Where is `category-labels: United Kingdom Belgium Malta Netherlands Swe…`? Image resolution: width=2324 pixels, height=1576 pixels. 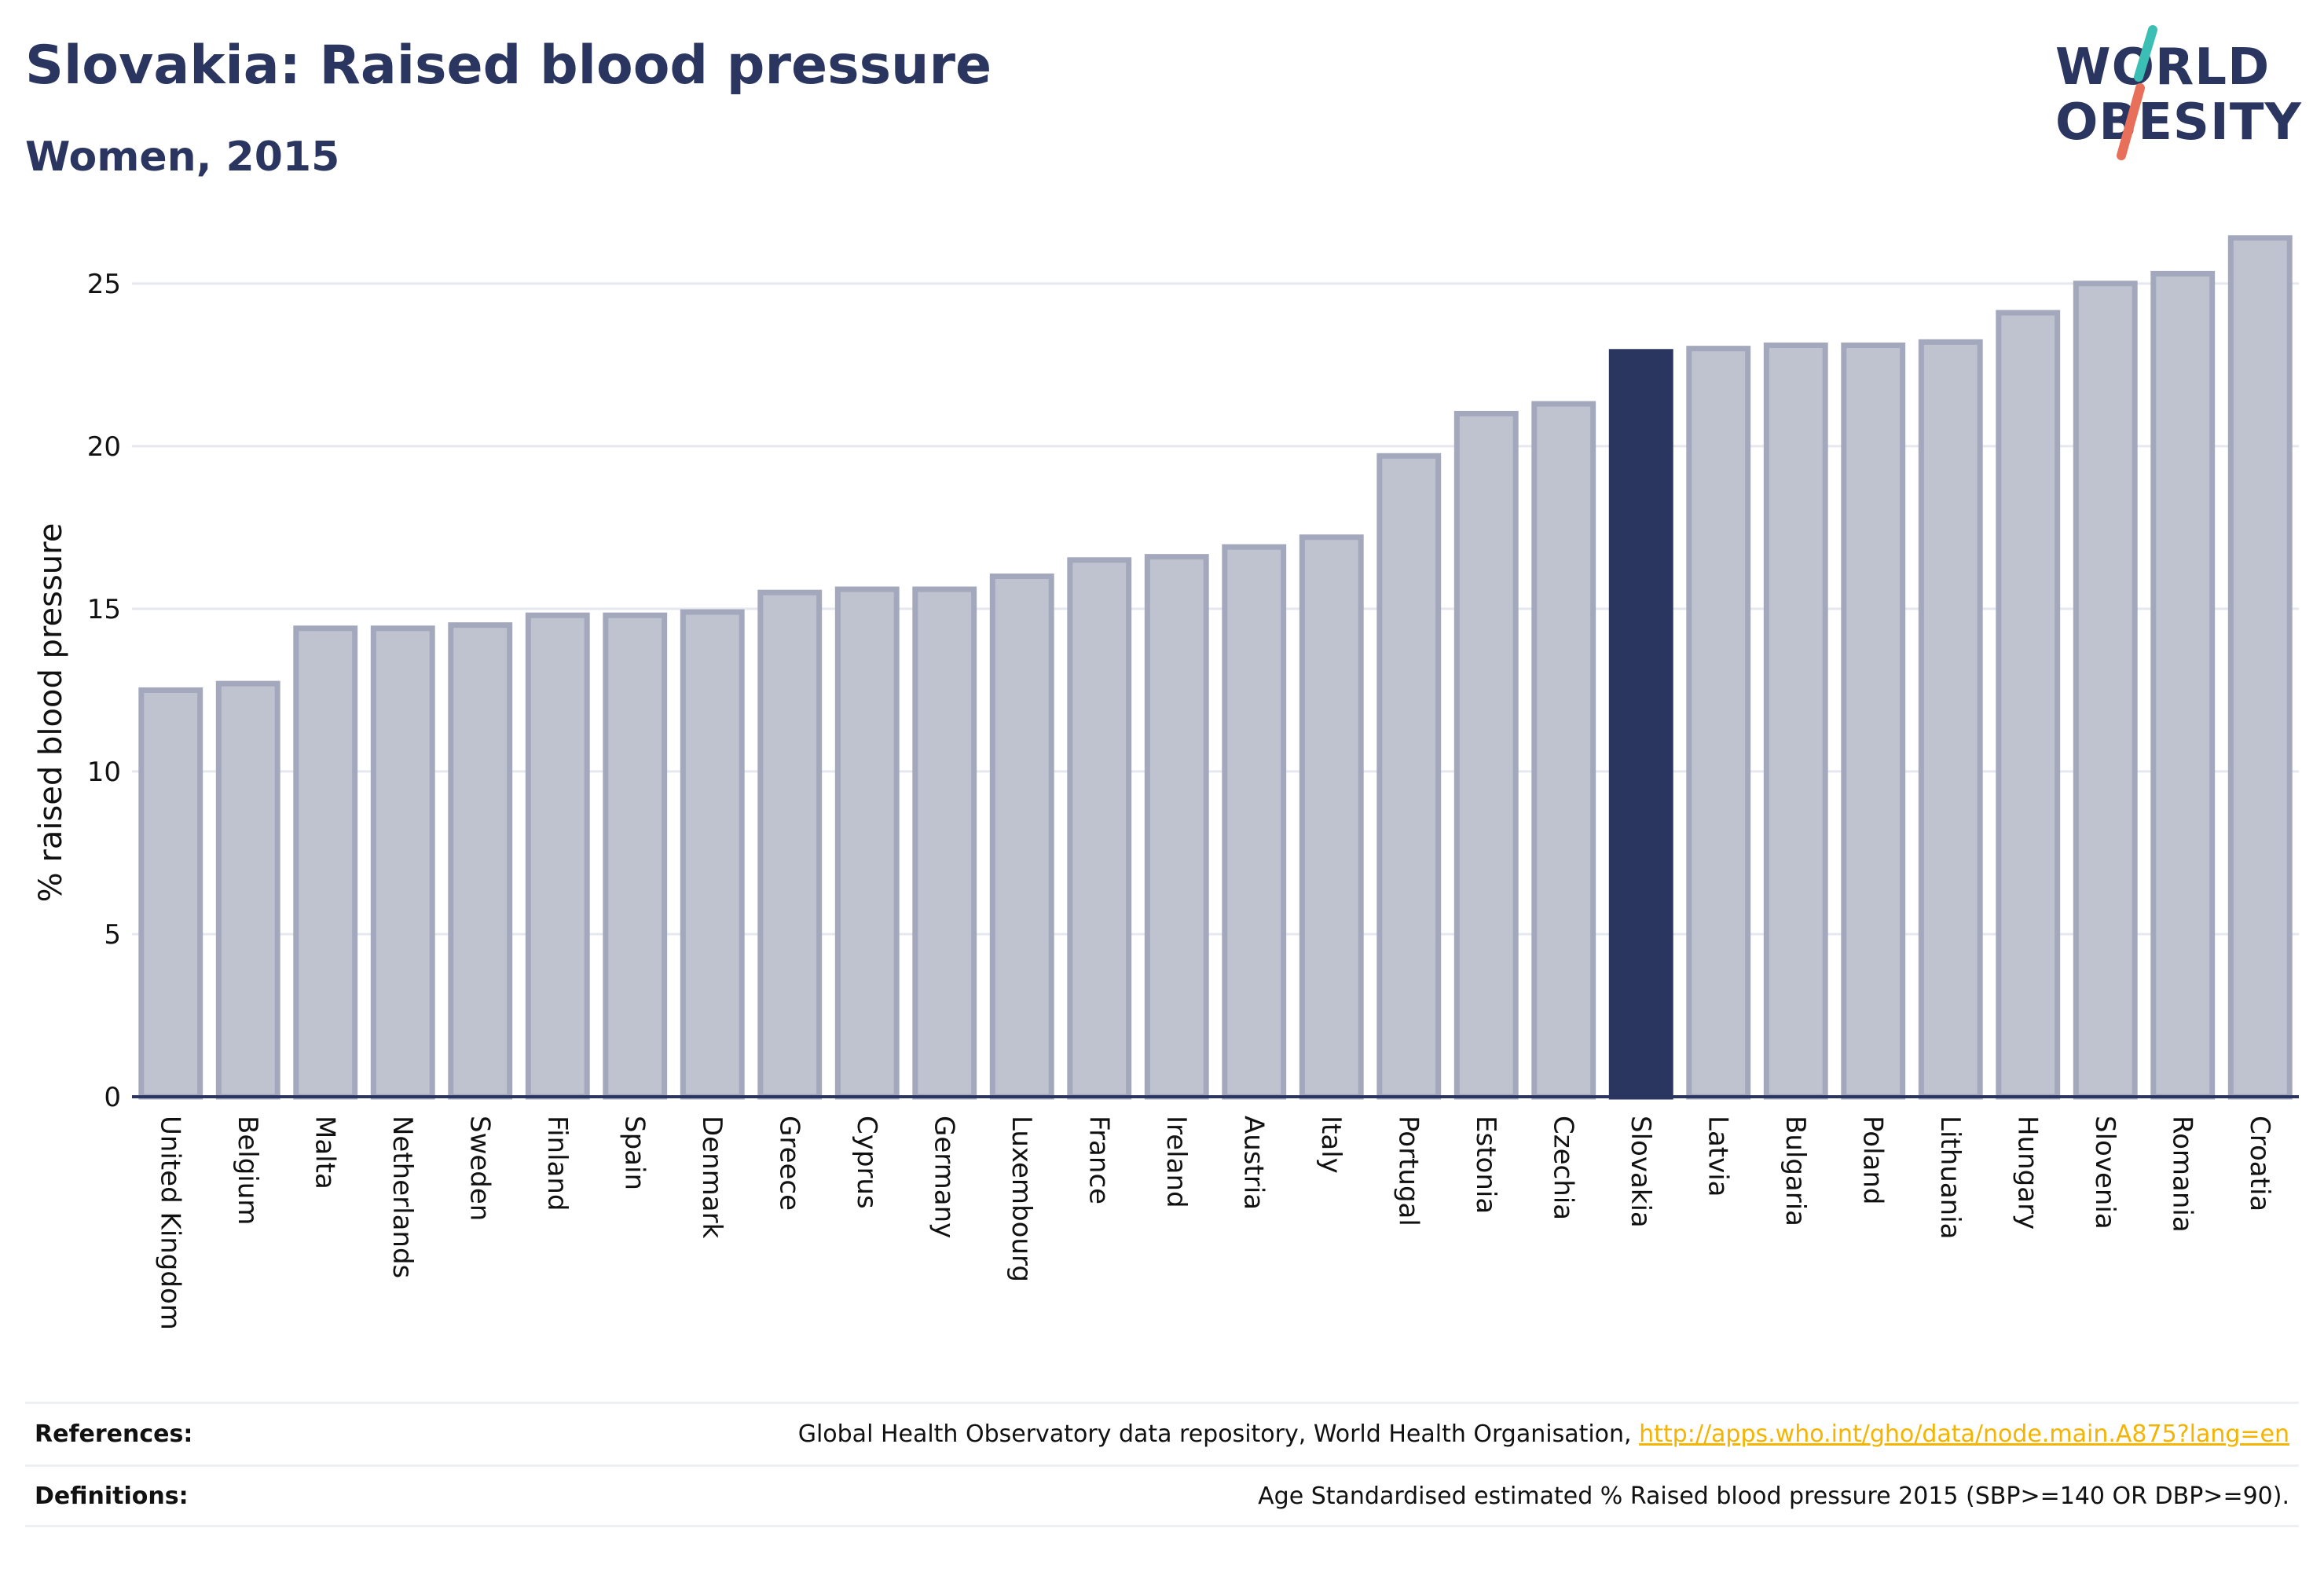 category-labels: United Kingdom Belgium Malta Netherlands Swe… is located at coordinates (1214, 1223).